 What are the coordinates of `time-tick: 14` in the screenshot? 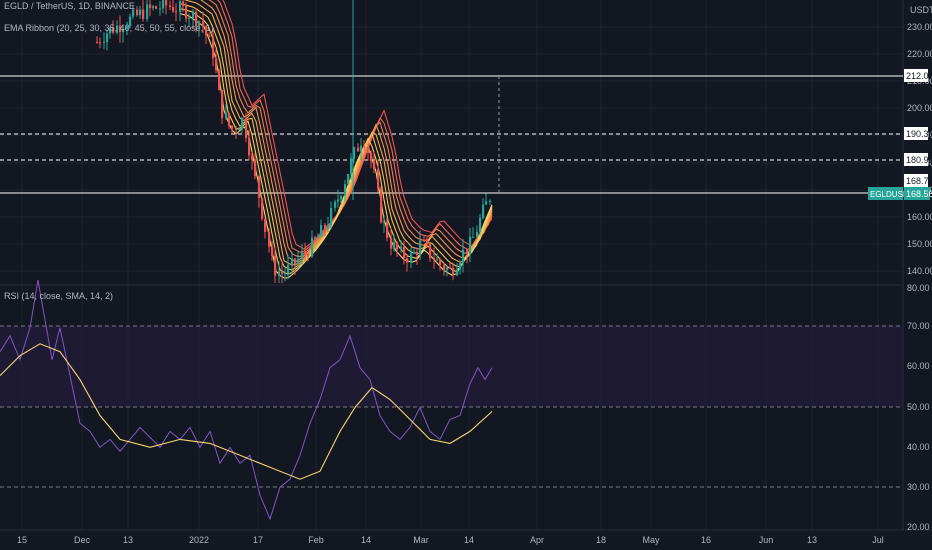 It's located at (366, 540).